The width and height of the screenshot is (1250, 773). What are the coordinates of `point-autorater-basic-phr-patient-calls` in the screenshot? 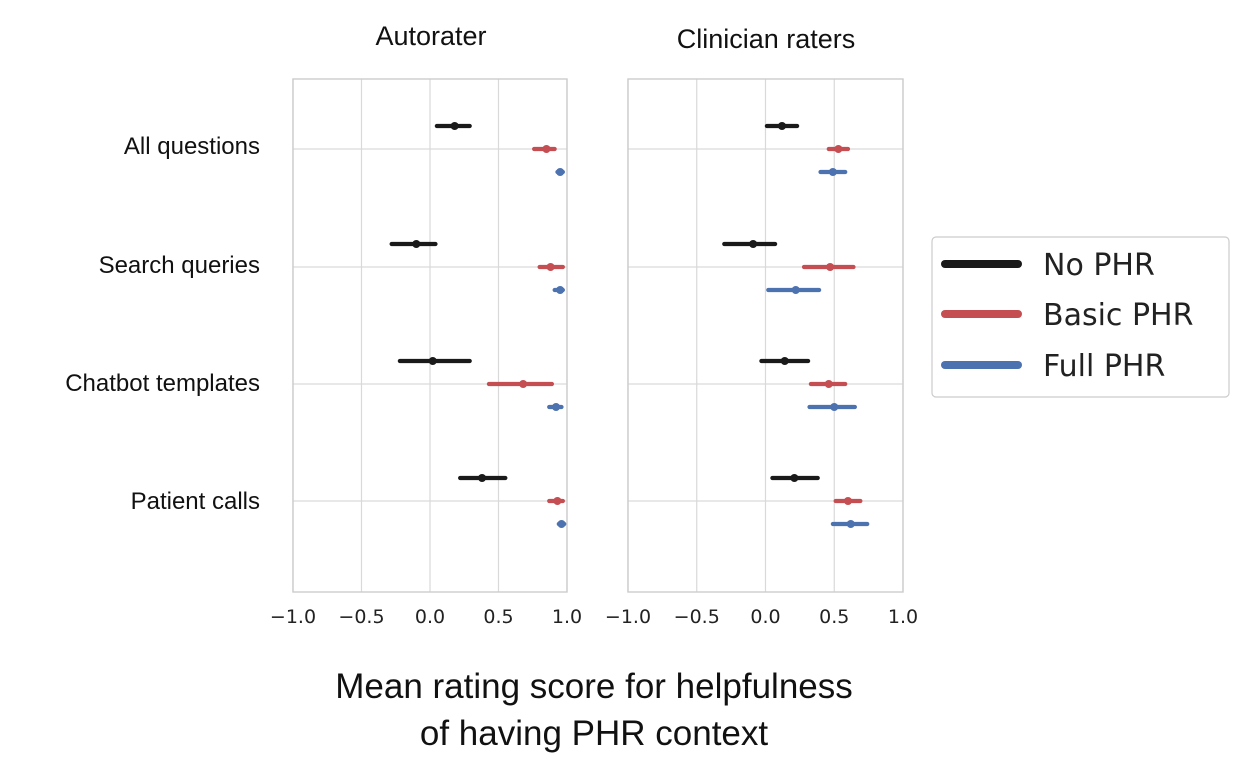 It's located at (557, 501).